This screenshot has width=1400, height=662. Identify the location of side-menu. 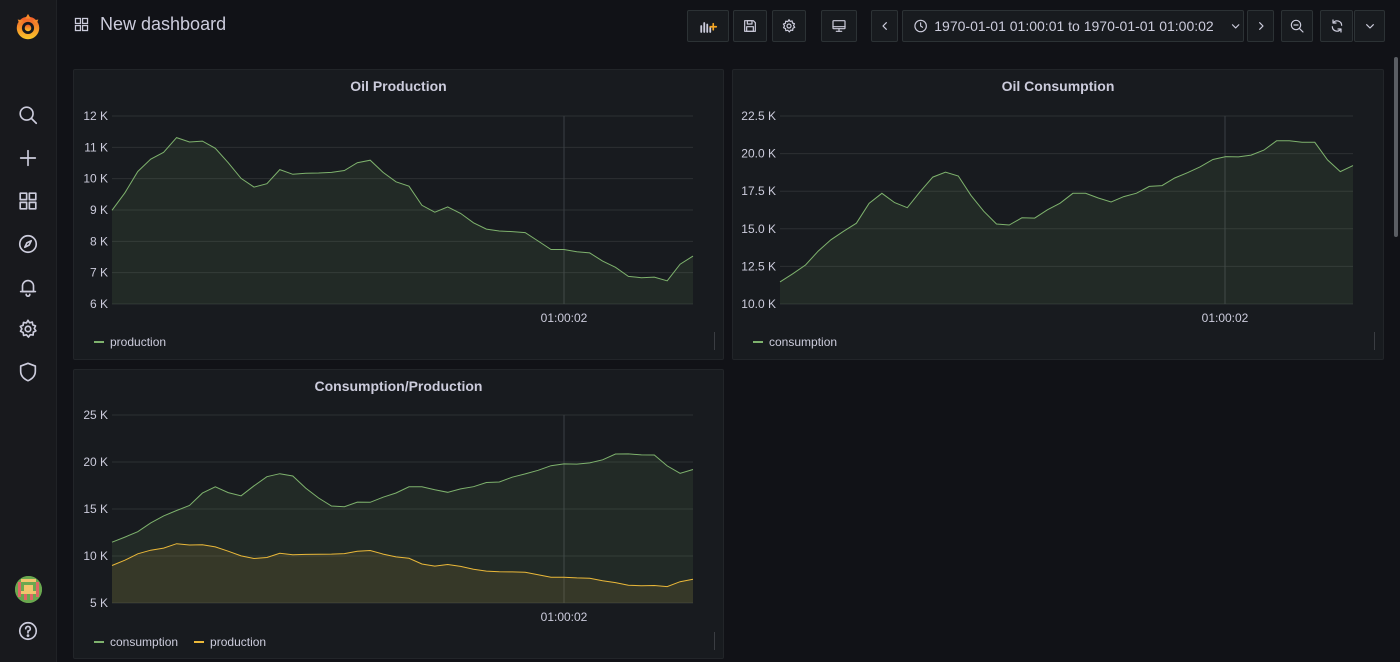
(28, 331).